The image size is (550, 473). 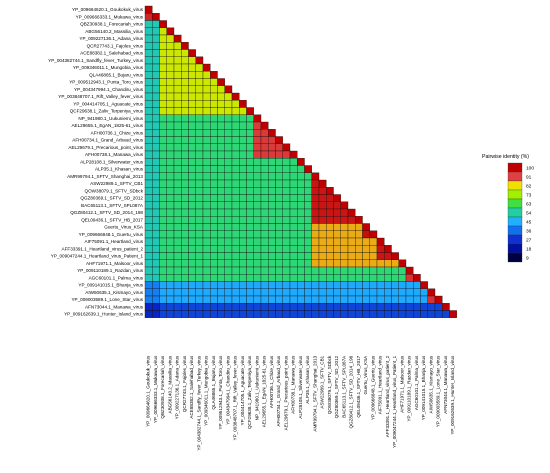 I want to click on row-label: YP_009666333.1_Mukawa_virus, so click(x=110, y=16).